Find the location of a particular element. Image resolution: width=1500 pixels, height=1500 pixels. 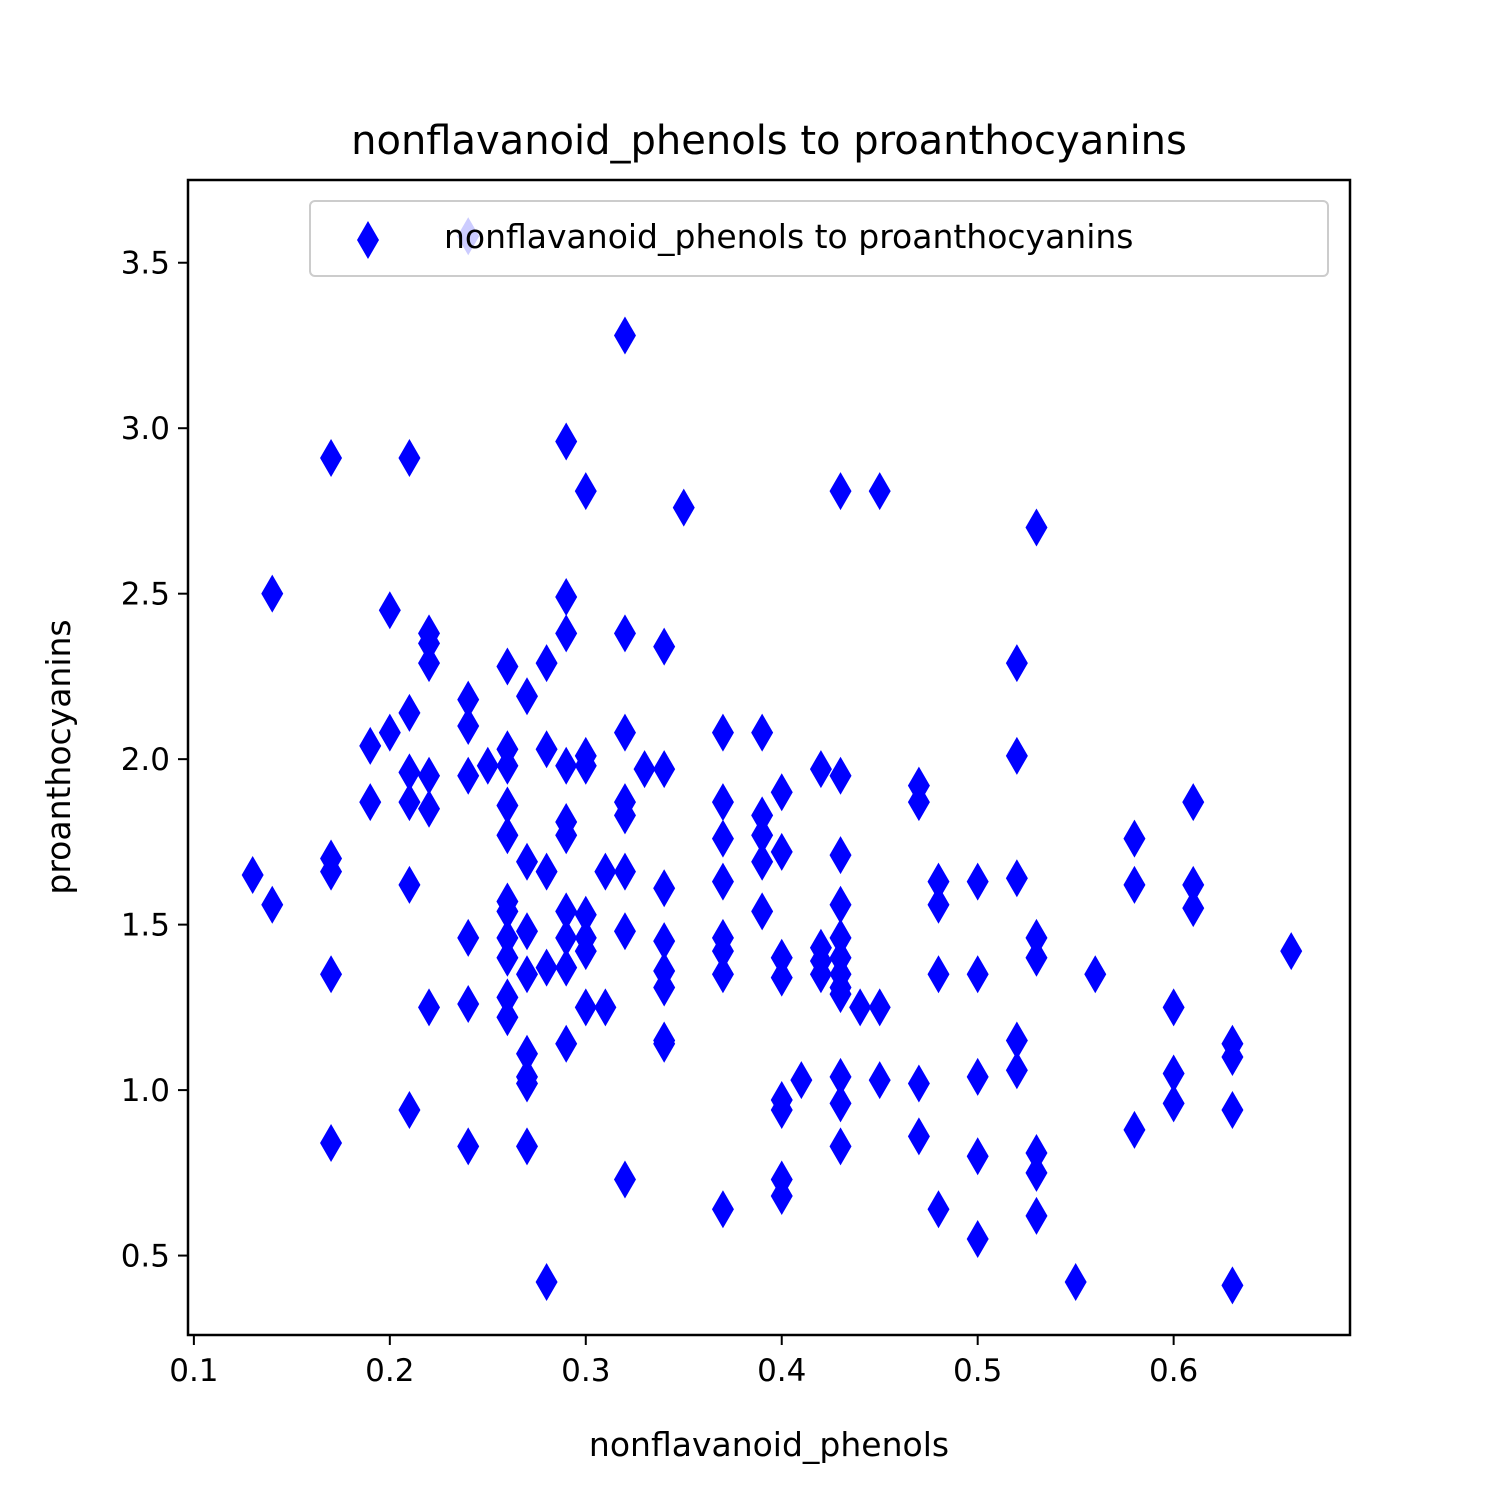

x-tick-label-1: 0.2 is located at coordinates (389, 1371).